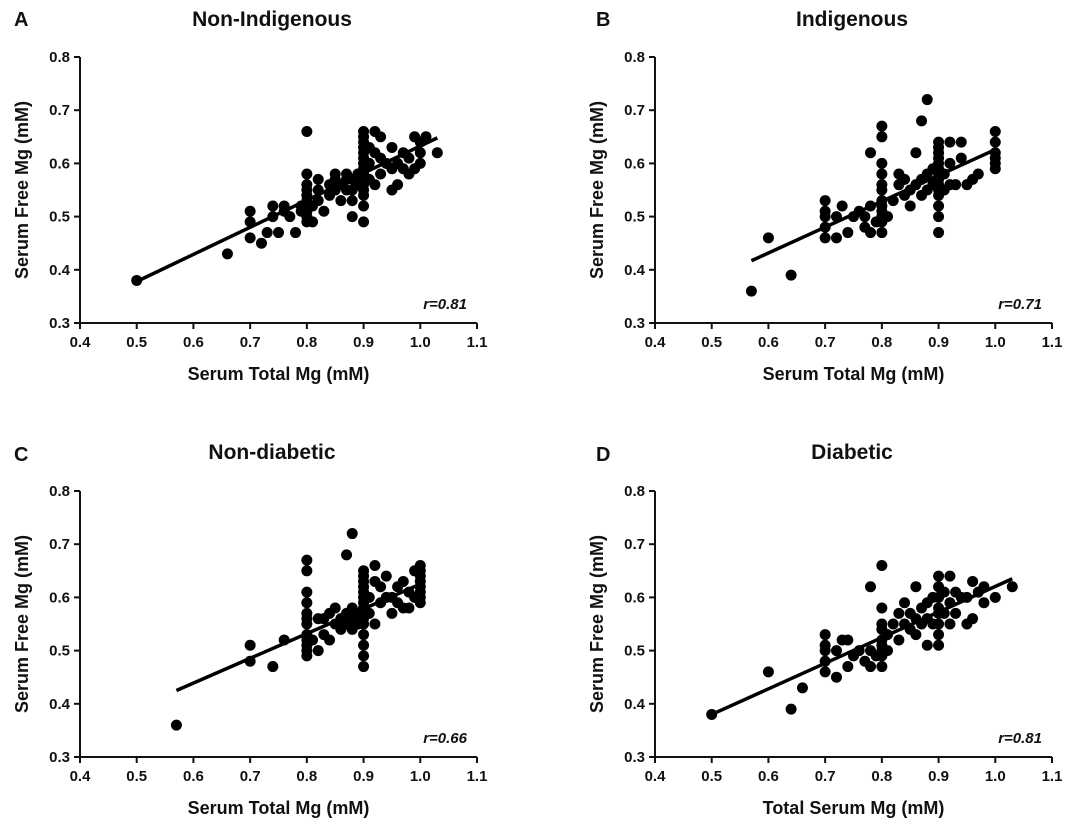  Describe the element at coordinates (21, 455) in the screenshot. I see `panel-letter: C` at that location.